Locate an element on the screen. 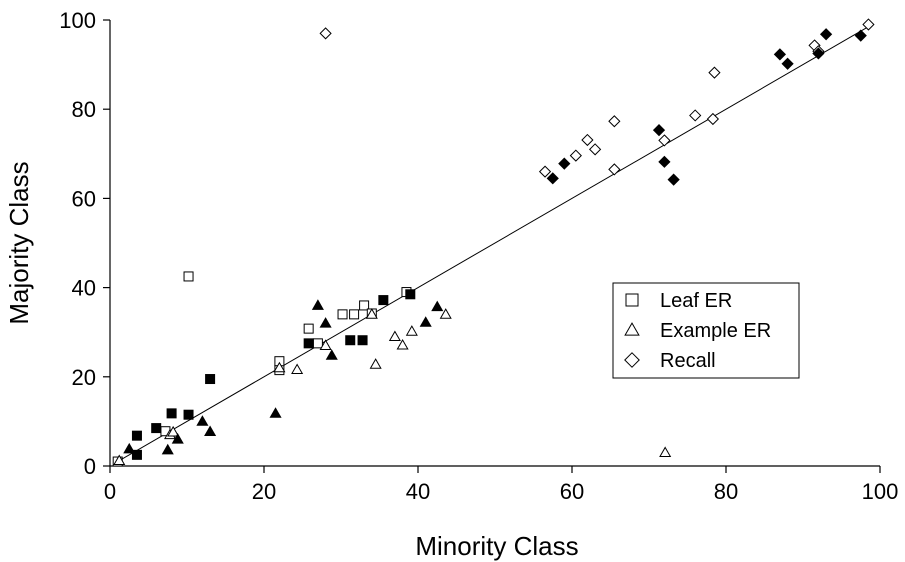  legend: Leaf ER Example ER Recall is located at coordinates (706, 330).